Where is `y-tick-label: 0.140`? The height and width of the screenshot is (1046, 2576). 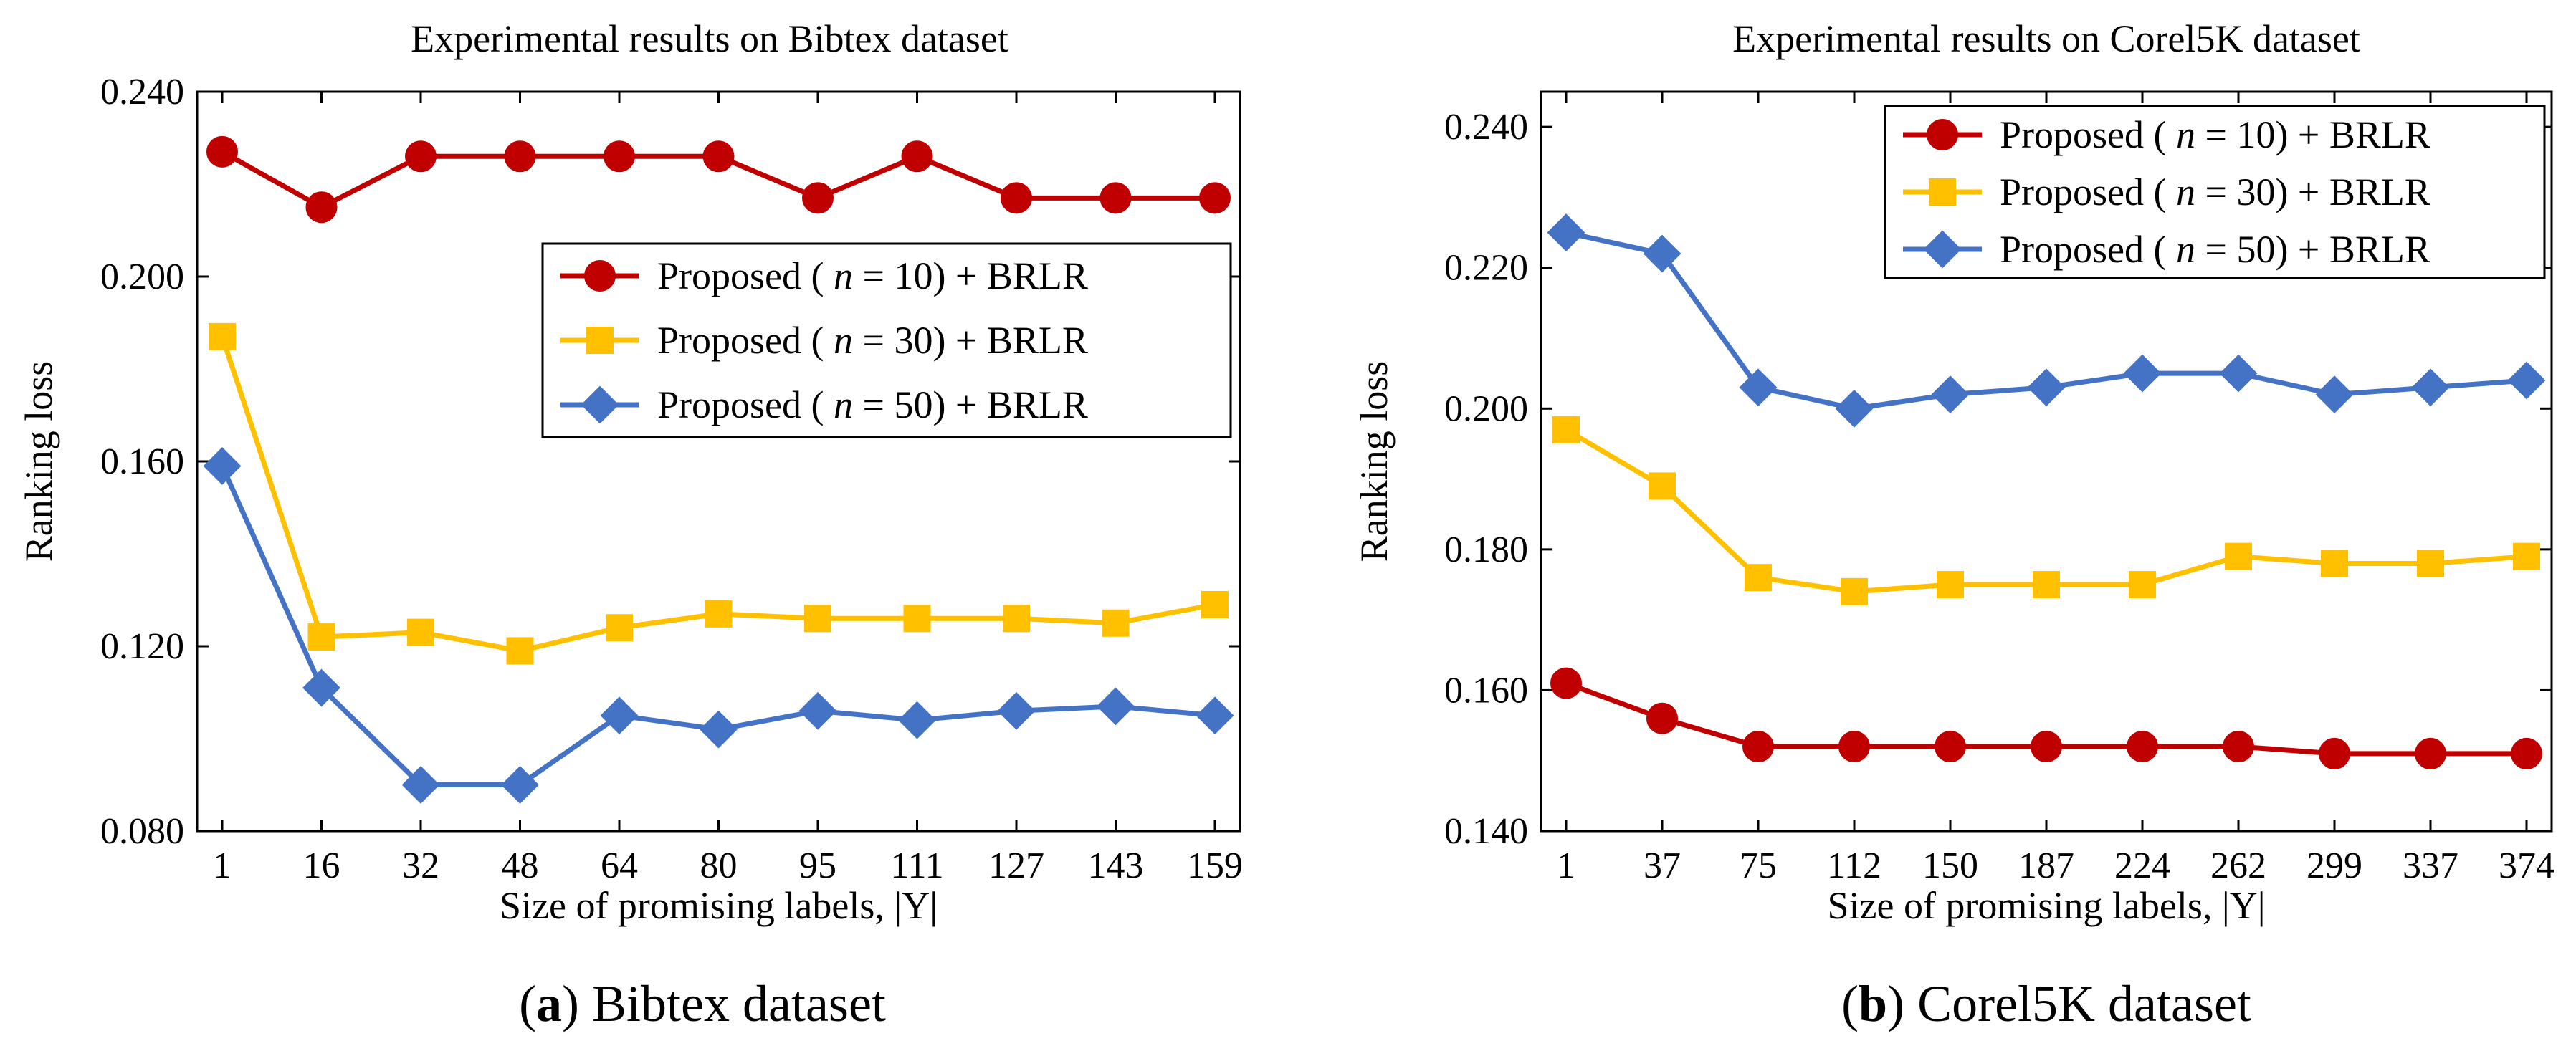 y-tick-label: 0.140 is located at coordinates (1486, 831).